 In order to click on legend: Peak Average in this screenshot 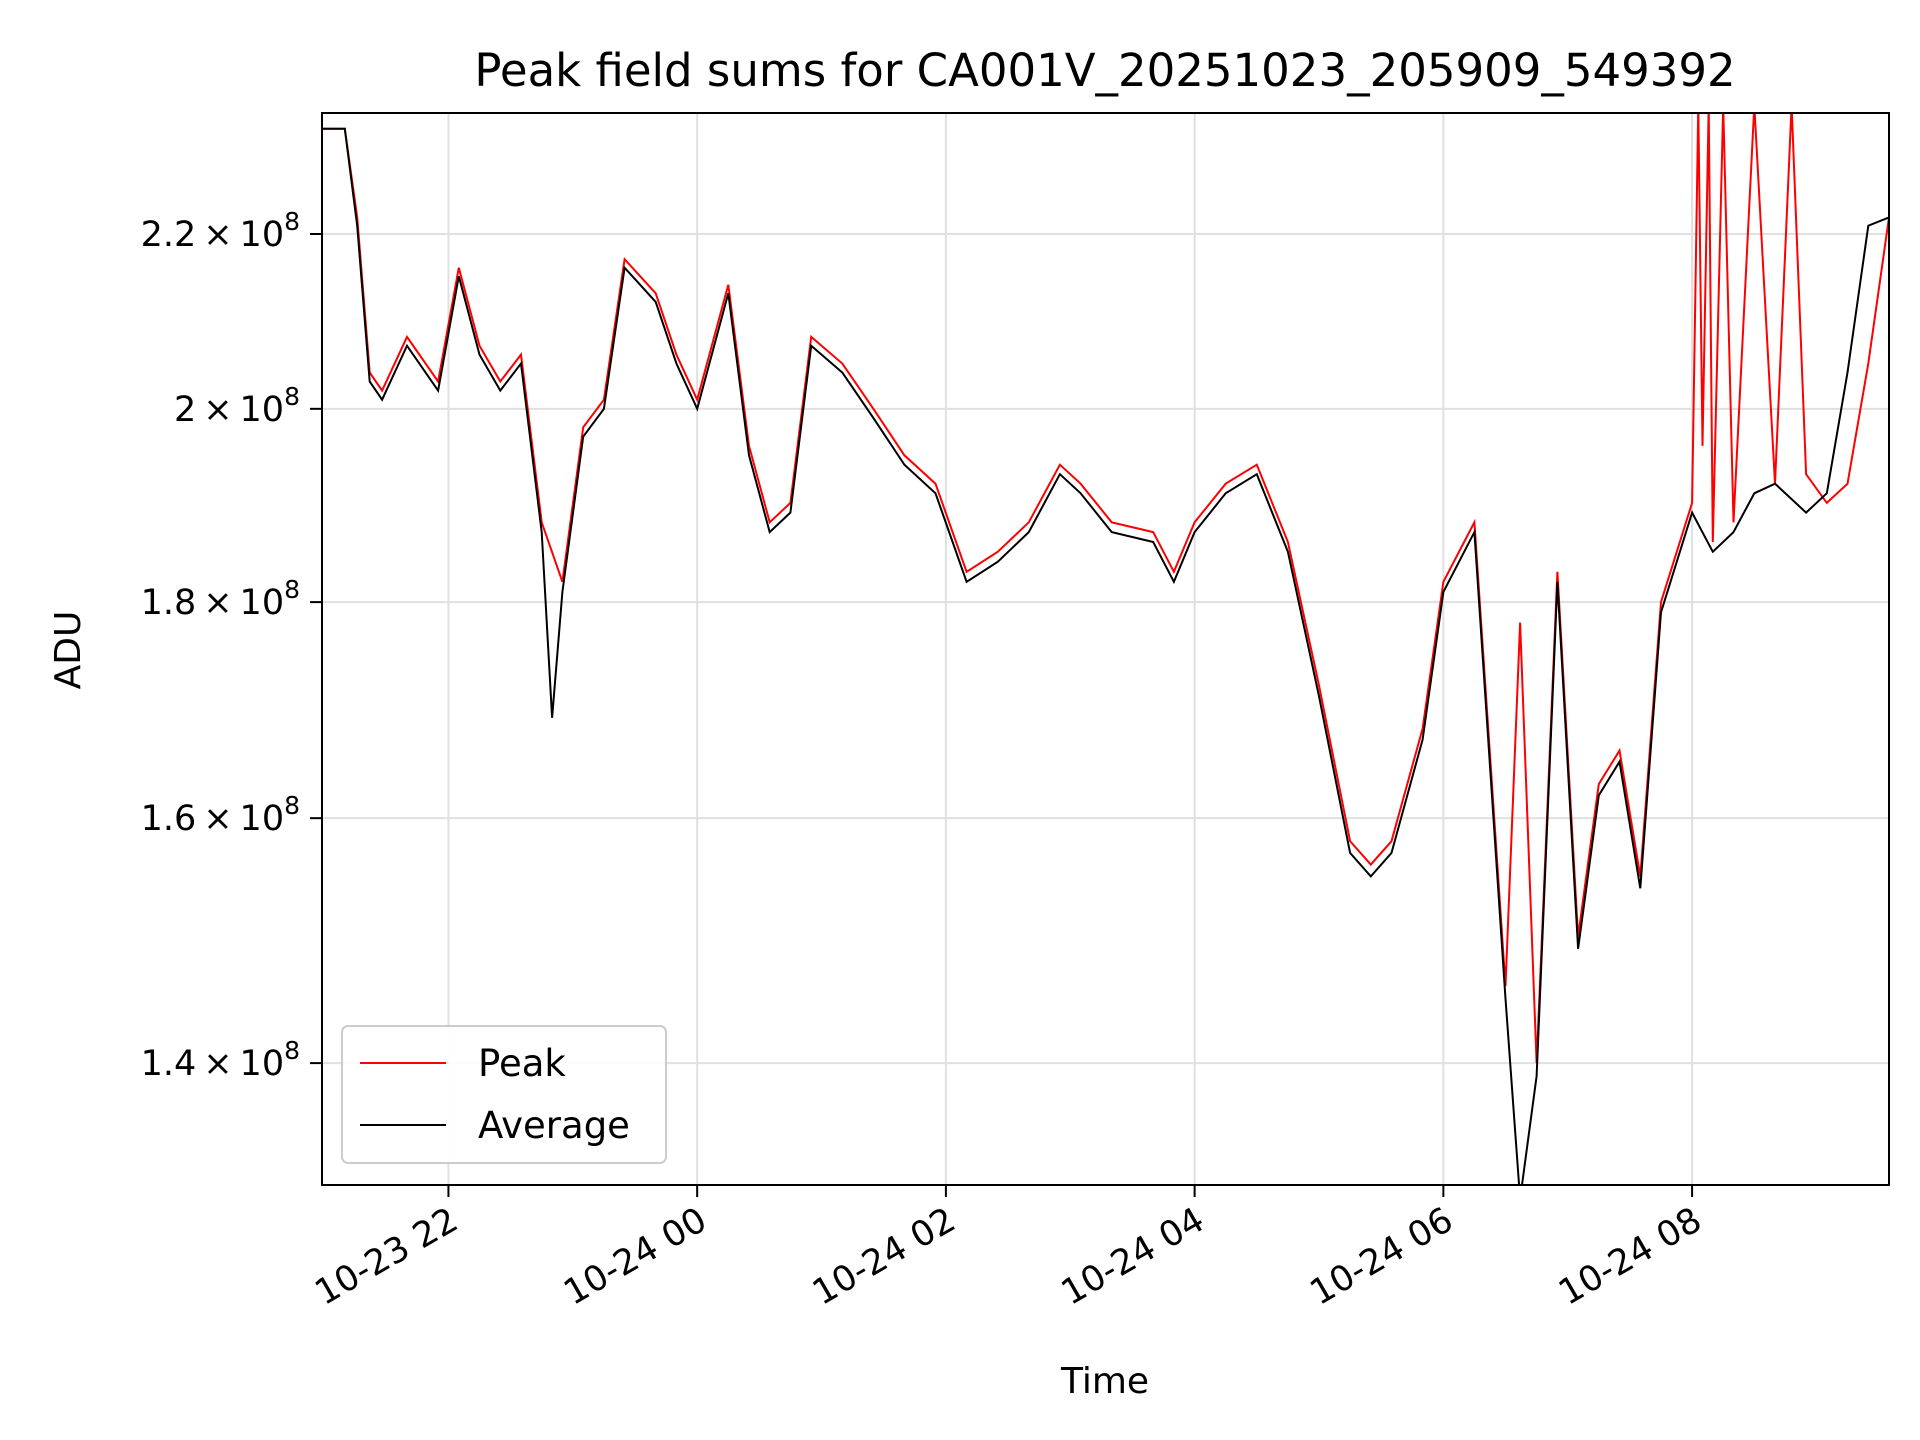, I will do `click(504, 1094)`.